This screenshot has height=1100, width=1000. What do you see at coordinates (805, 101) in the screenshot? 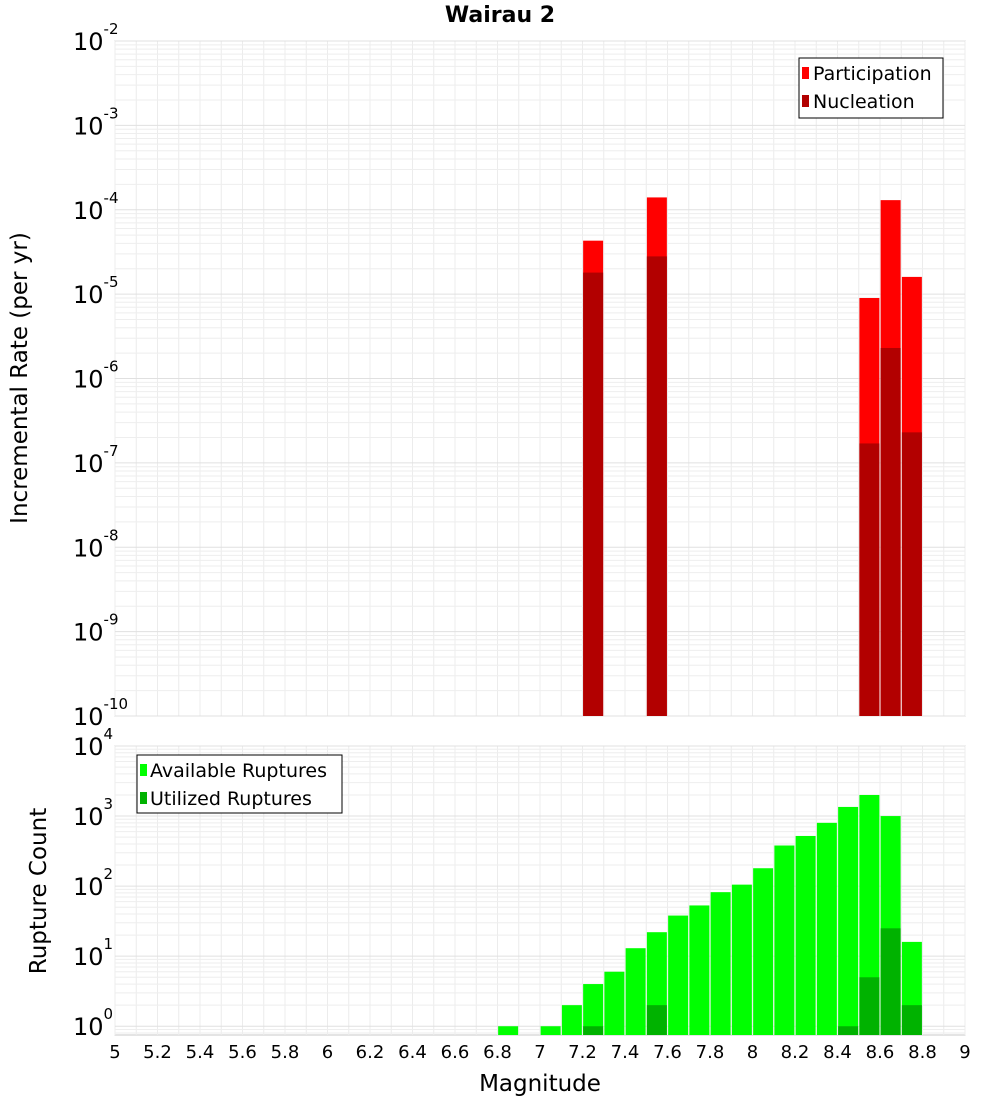
I see `legend-swatch-nucleation` at bounding box center [805, 101].